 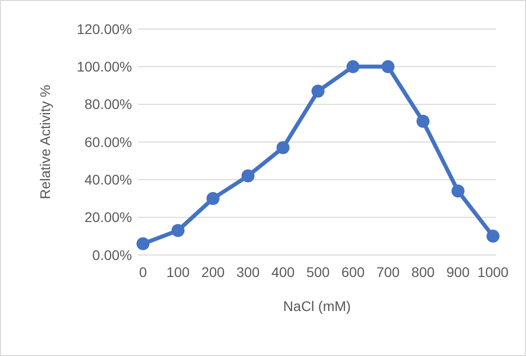 I want to click on x-axis-title: NaCl (mM), so click(x=317, y=306).